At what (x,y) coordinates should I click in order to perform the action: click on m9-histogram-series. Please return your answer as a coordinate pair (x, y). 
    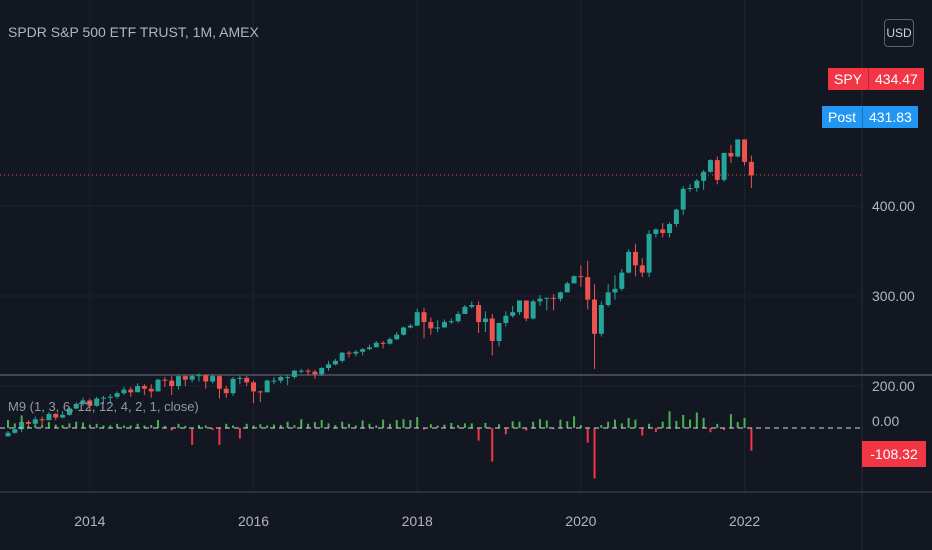
    Looking at the image, I should click on (380, 445).